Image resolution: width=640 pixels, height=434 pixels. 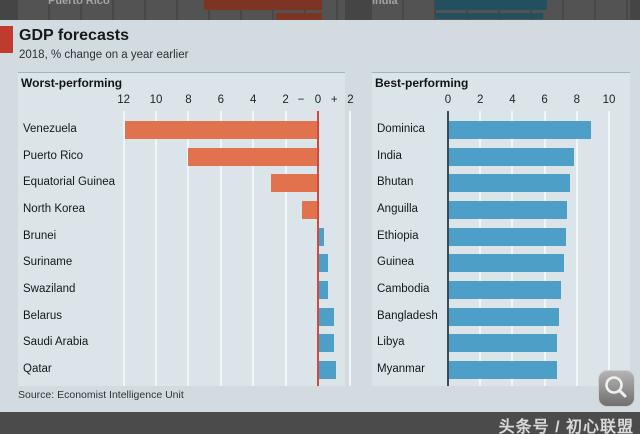 What do you see at coordinates (104, 55) in the screenshot?
I see `page-subtitle: 2018, % change on a year earlier` at bounding box center [104, 55].